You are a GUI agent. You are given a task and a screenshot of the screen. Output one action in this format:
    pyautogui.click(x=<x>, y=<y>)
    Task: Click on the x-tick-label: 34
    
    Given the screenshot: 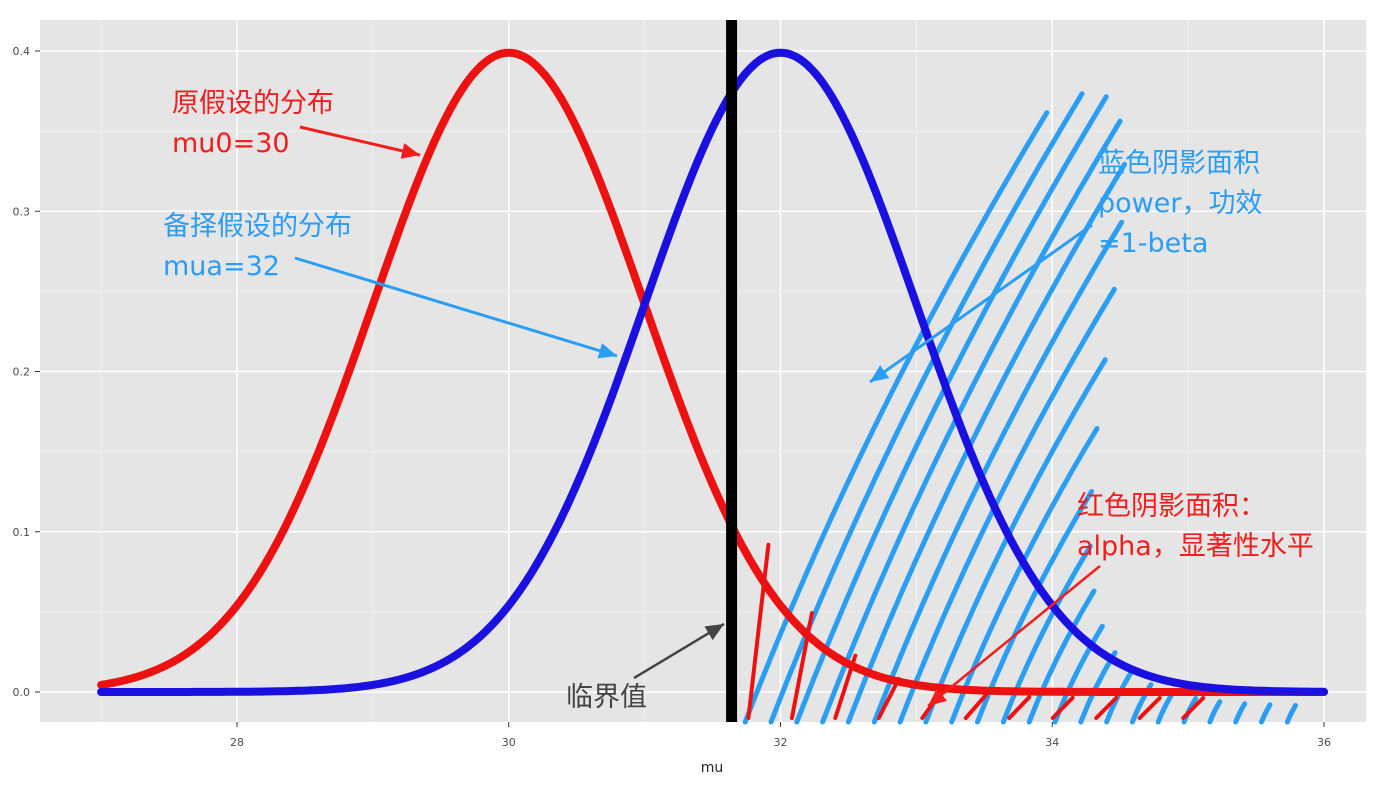 What is the action you would take?
    pyautogui.click(x=1052, y=742)
    